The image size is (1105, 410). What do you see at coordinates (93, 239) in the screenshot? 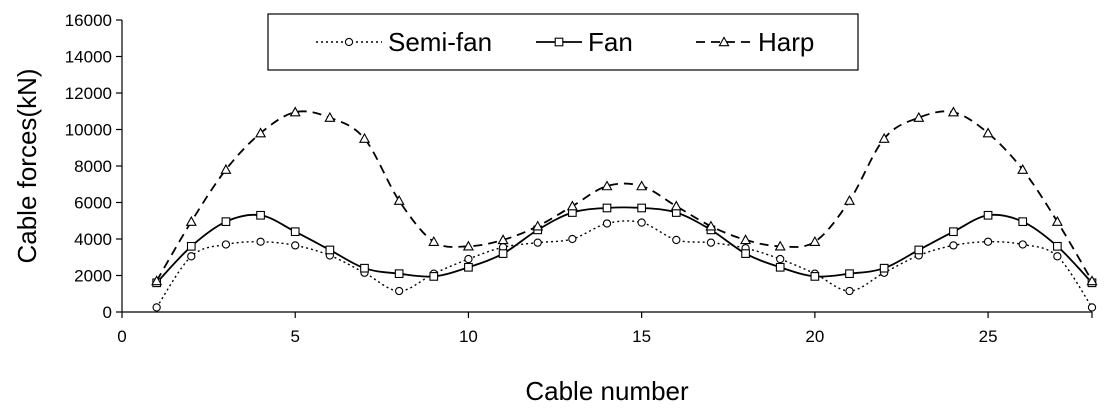
I see `y-tick-label: 4000` at bounding box center [93, 239].